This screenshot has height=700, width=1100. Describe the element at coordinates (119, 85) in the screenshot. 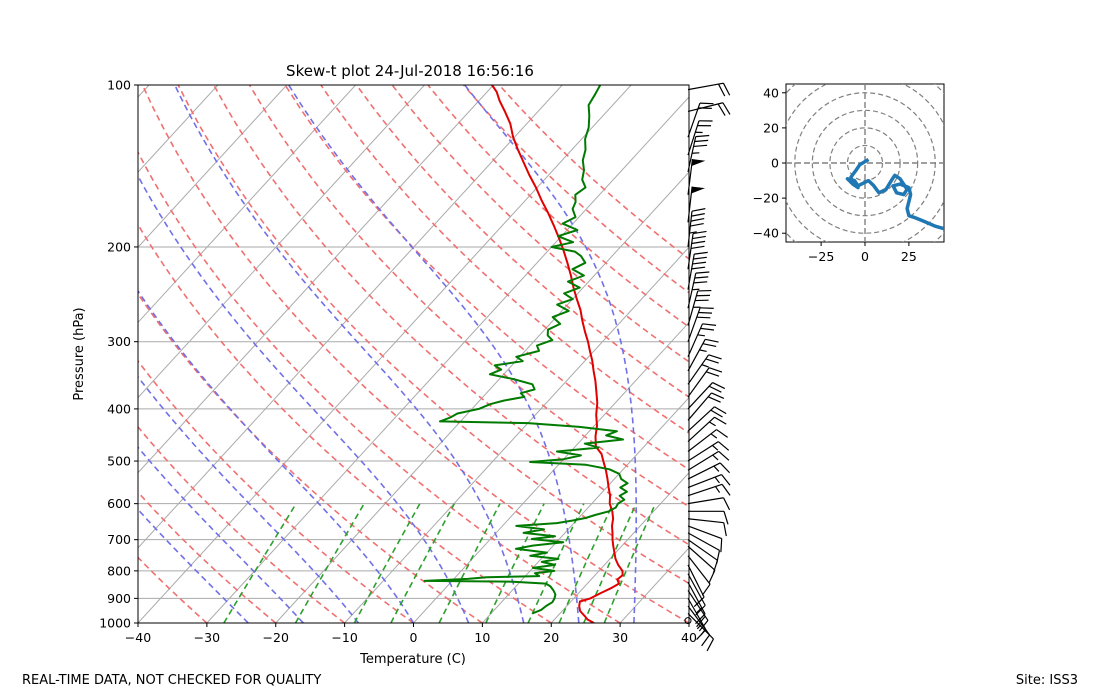

I see `y-tick-label: 100` at that location.